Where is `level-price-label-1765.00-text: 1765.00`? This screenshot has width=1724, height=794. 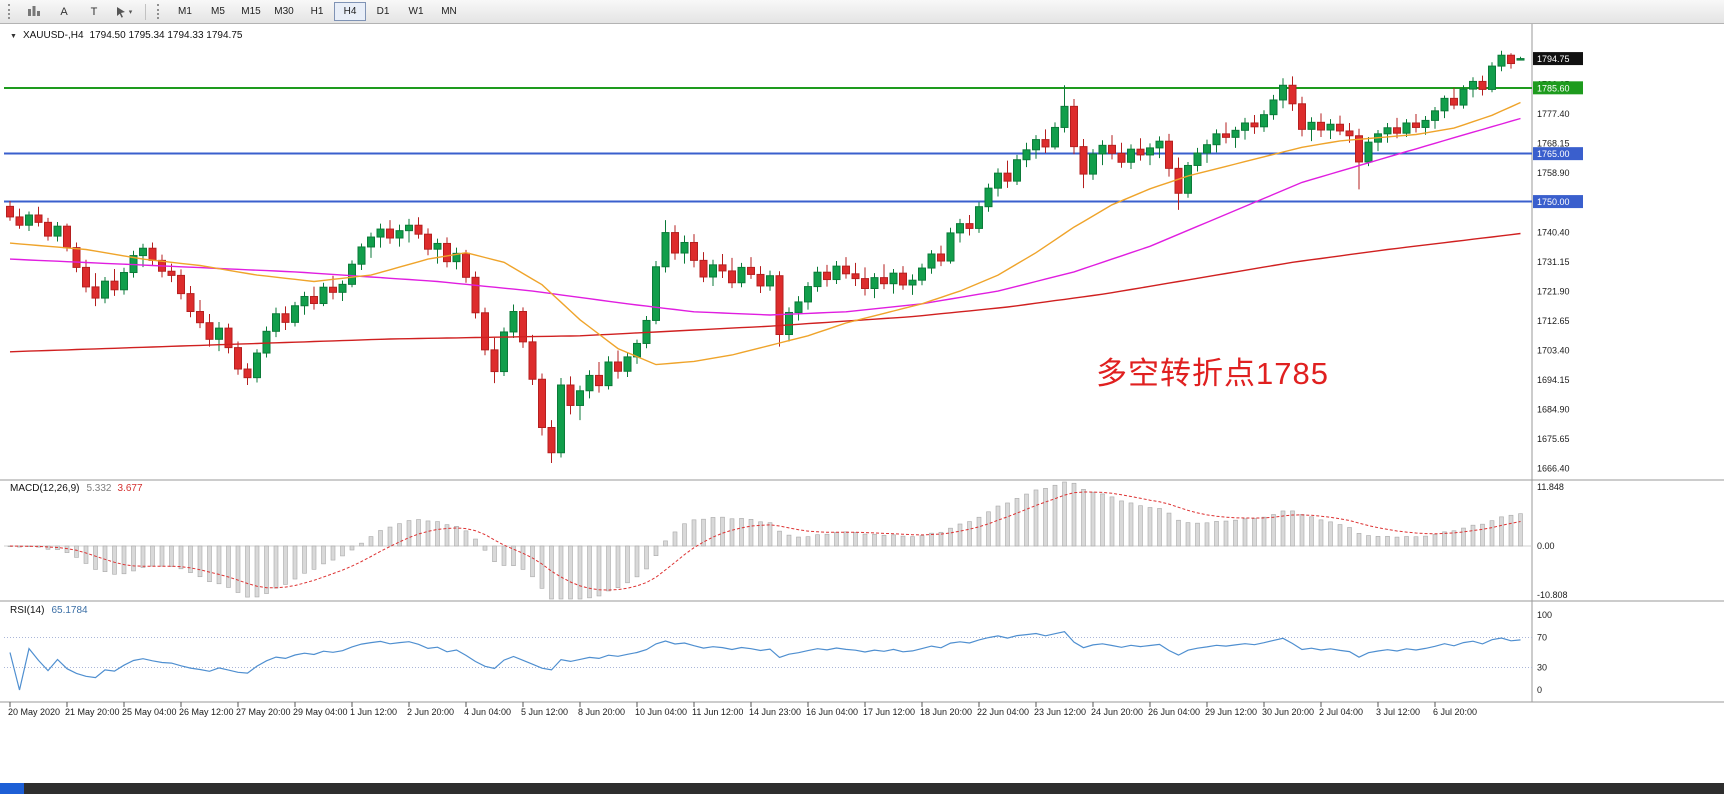 level-price-label-1765.00-text: 1765.00 is located at coordinates (1553, 154).